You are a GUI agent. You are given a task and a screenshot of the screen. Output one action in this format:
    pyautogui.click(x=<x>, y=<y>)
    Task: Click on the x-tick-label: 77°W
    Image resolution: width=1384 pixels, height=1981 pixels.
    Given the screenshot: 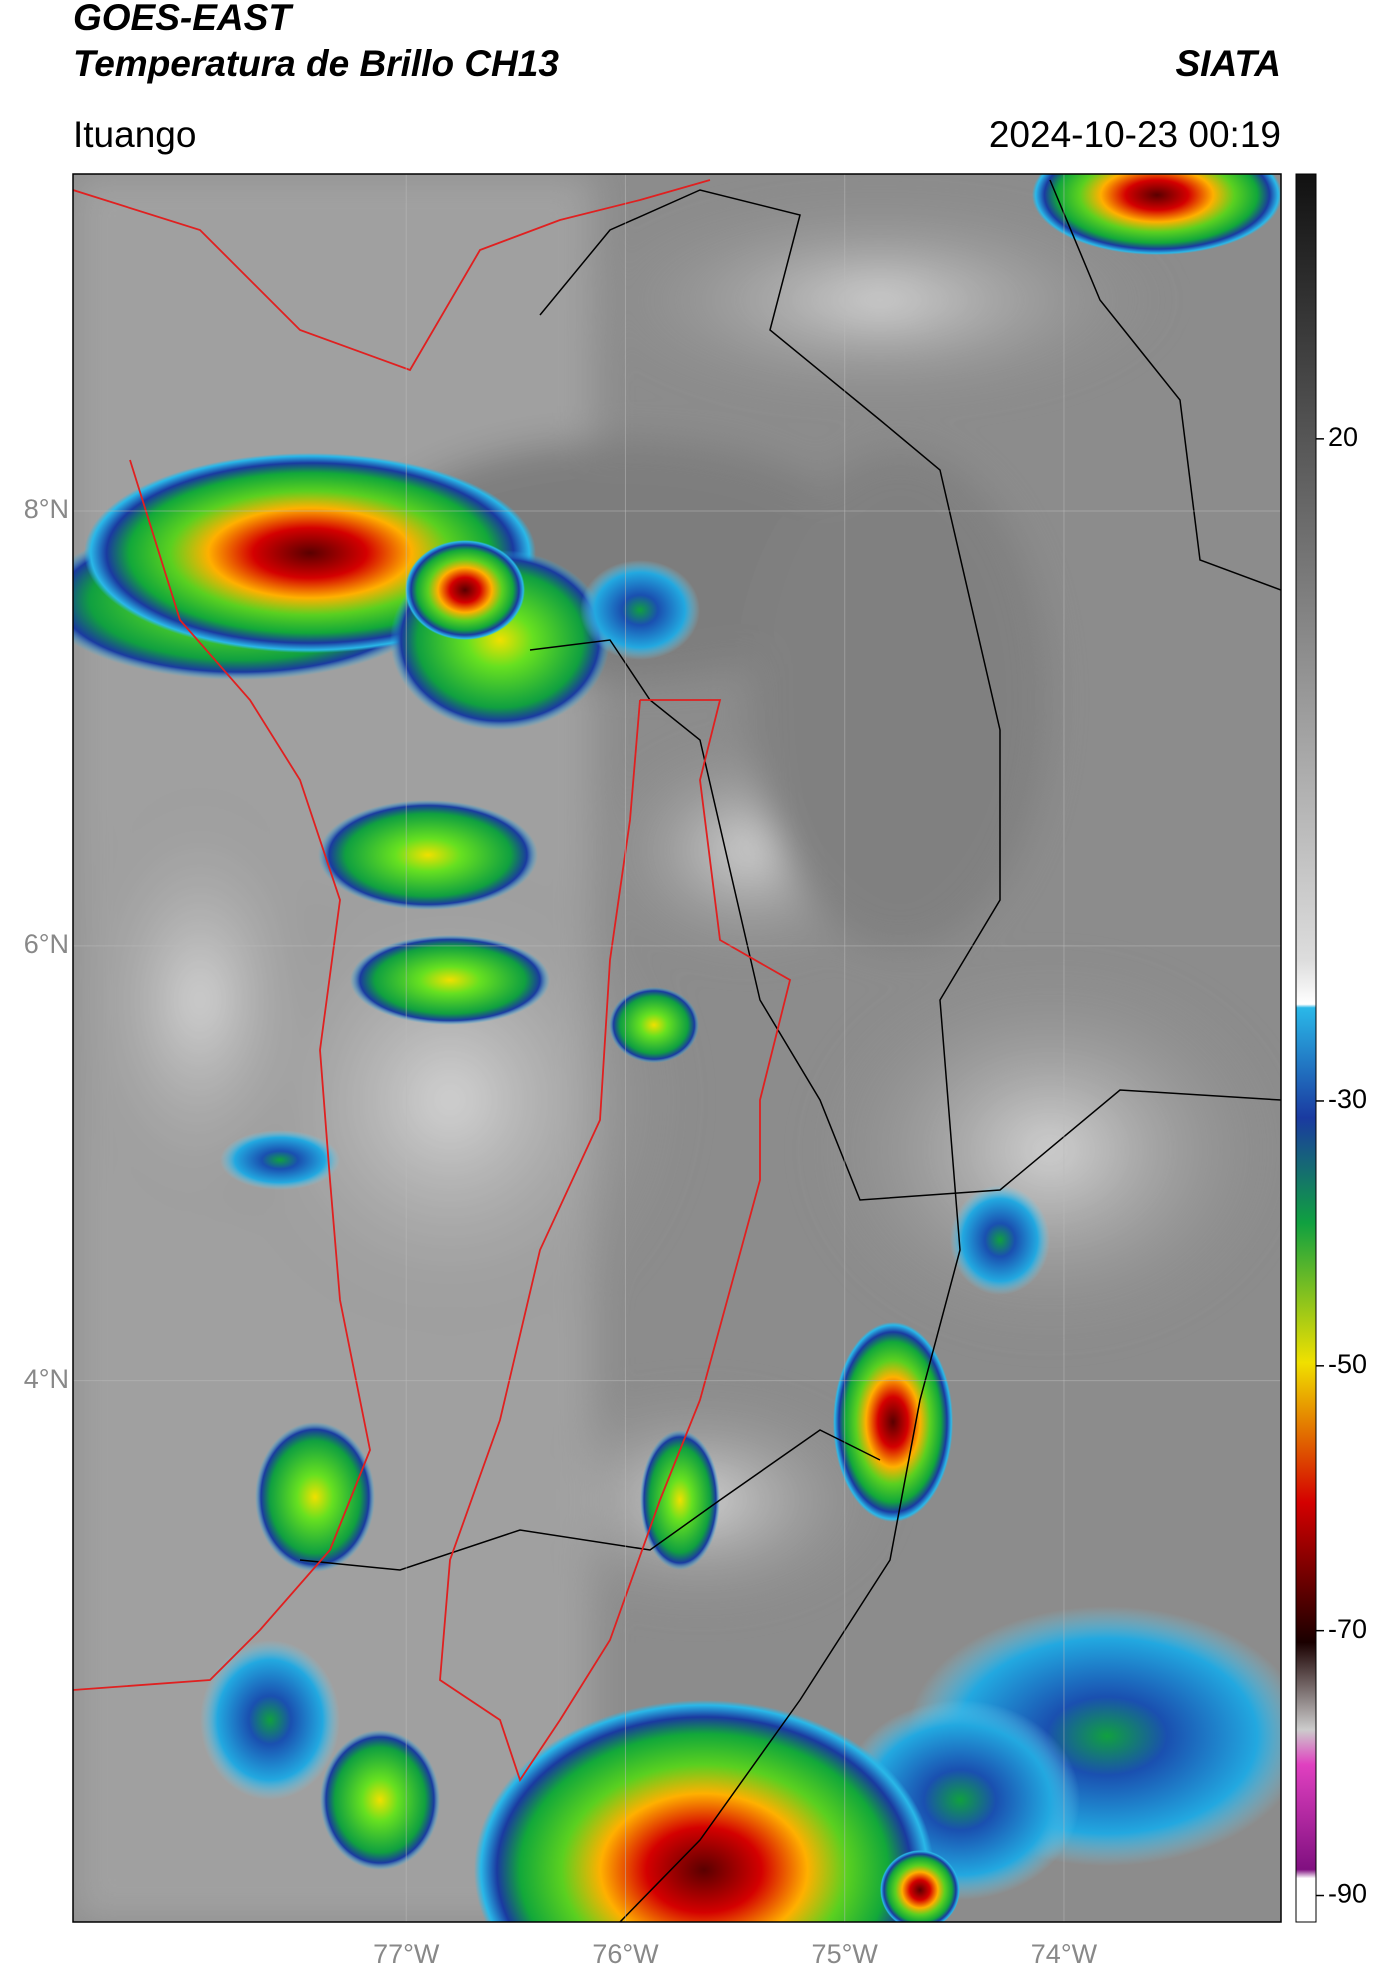 What is the action you would take?
    pyautogui.click(x=406, y=1954)
    